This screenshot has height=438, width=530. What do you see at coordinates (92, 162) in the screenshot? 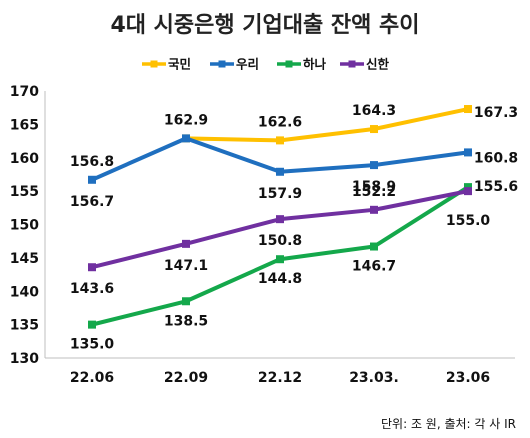
I see `data-label: 156.8` at bounding box center [92, 162].